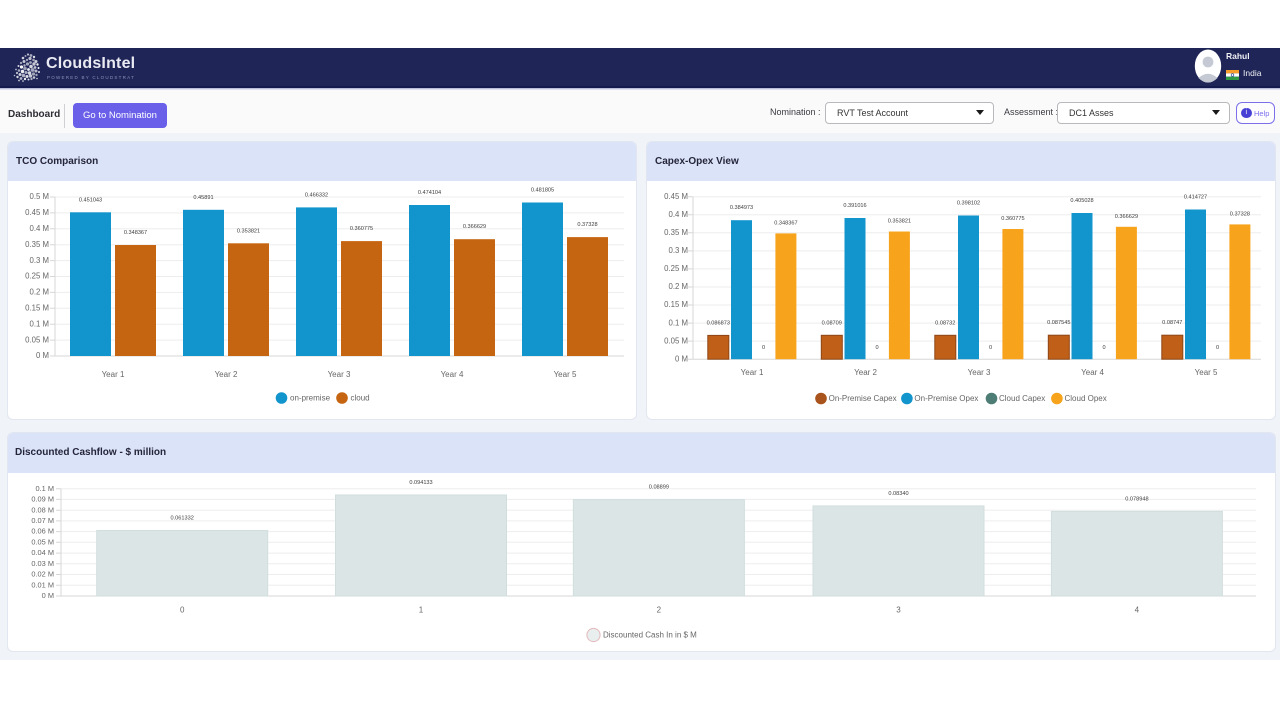 This screenshot has height=720, width=1280. What do you see at coordinates (650, 635) in the screenshot?
I see `svg-text: Discounted Cash In in $ M` at bounding box center [650, 635].